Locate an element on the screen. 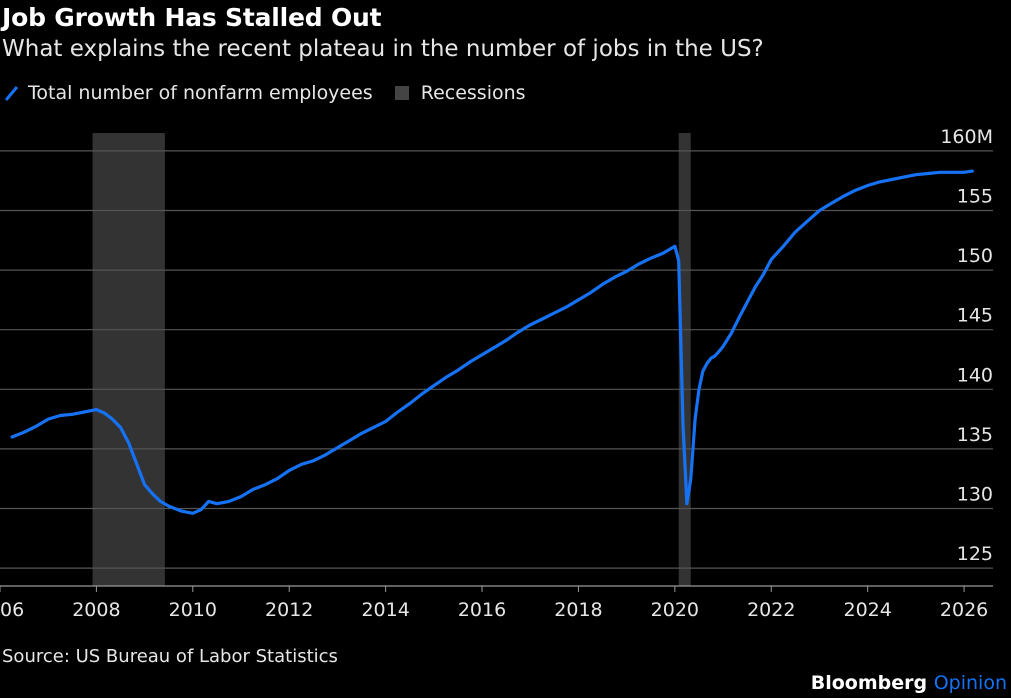 This screenshot has height=698, width=1011. x-tick-label-2010: 2010 is located at coordinates (193, 610).